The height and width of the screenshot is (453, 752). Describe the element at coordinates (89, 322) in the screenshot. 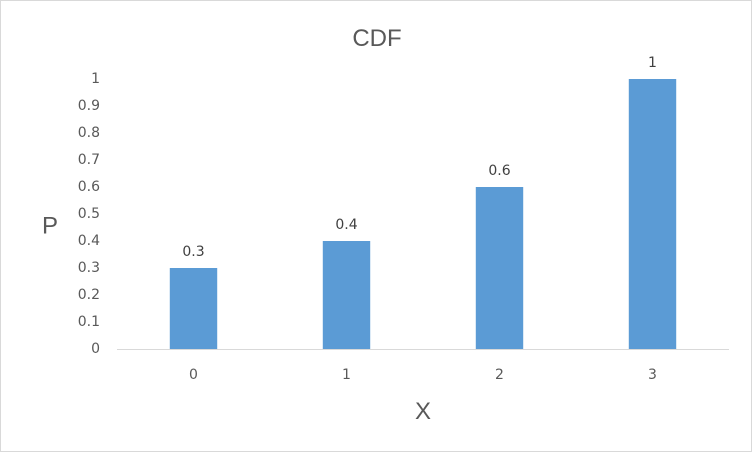

I see `y-tick-label: 0.1` at that location.